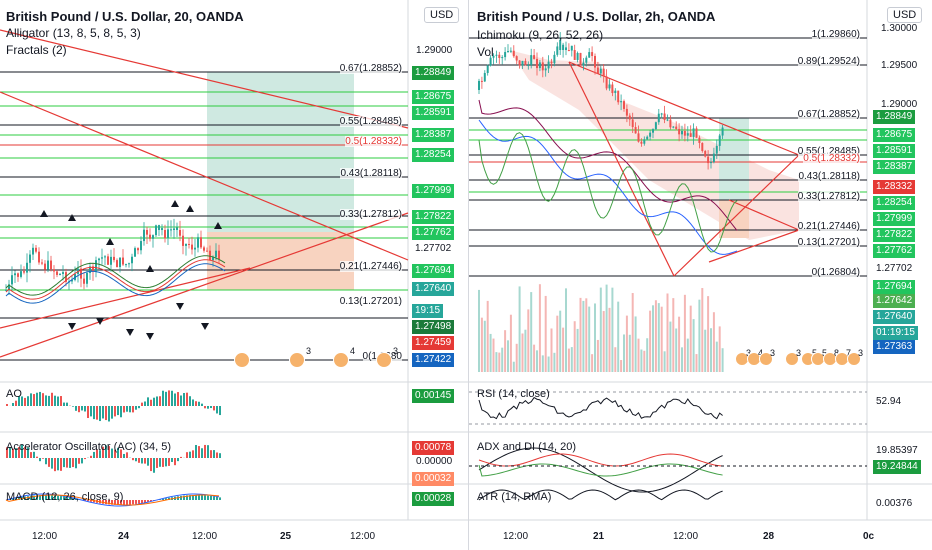 This screenshot has height=550, width=932. I want to click on ichimoku-indicator-label: Ichimoku (9, 26, 52, 26), so click(540, 35).